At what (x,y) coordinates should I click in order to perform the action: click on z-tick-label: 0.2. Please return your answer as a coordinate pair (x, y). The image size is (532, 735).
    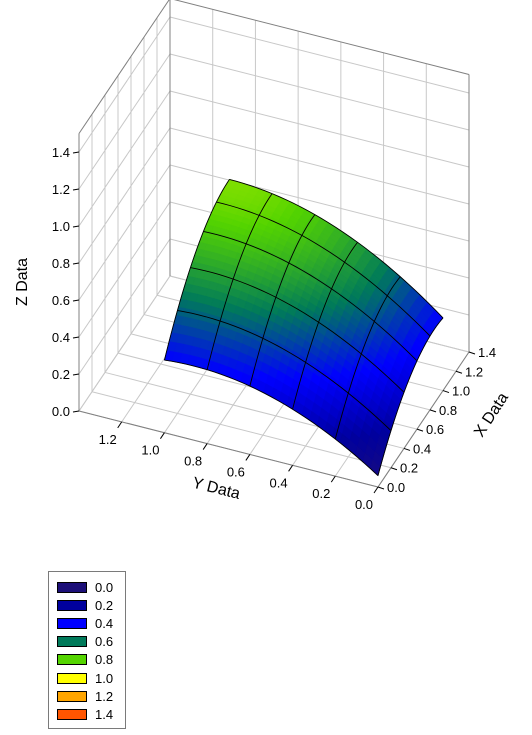
    Looking at the image, I should click on (61, 374).